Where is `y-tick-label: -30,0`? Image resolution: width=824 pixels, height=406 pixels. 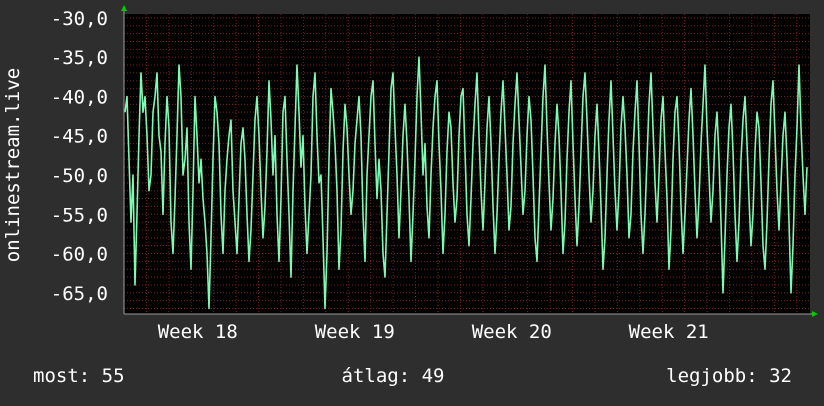 y-tick-label: -30,0 is located at coordinates (79, 19).